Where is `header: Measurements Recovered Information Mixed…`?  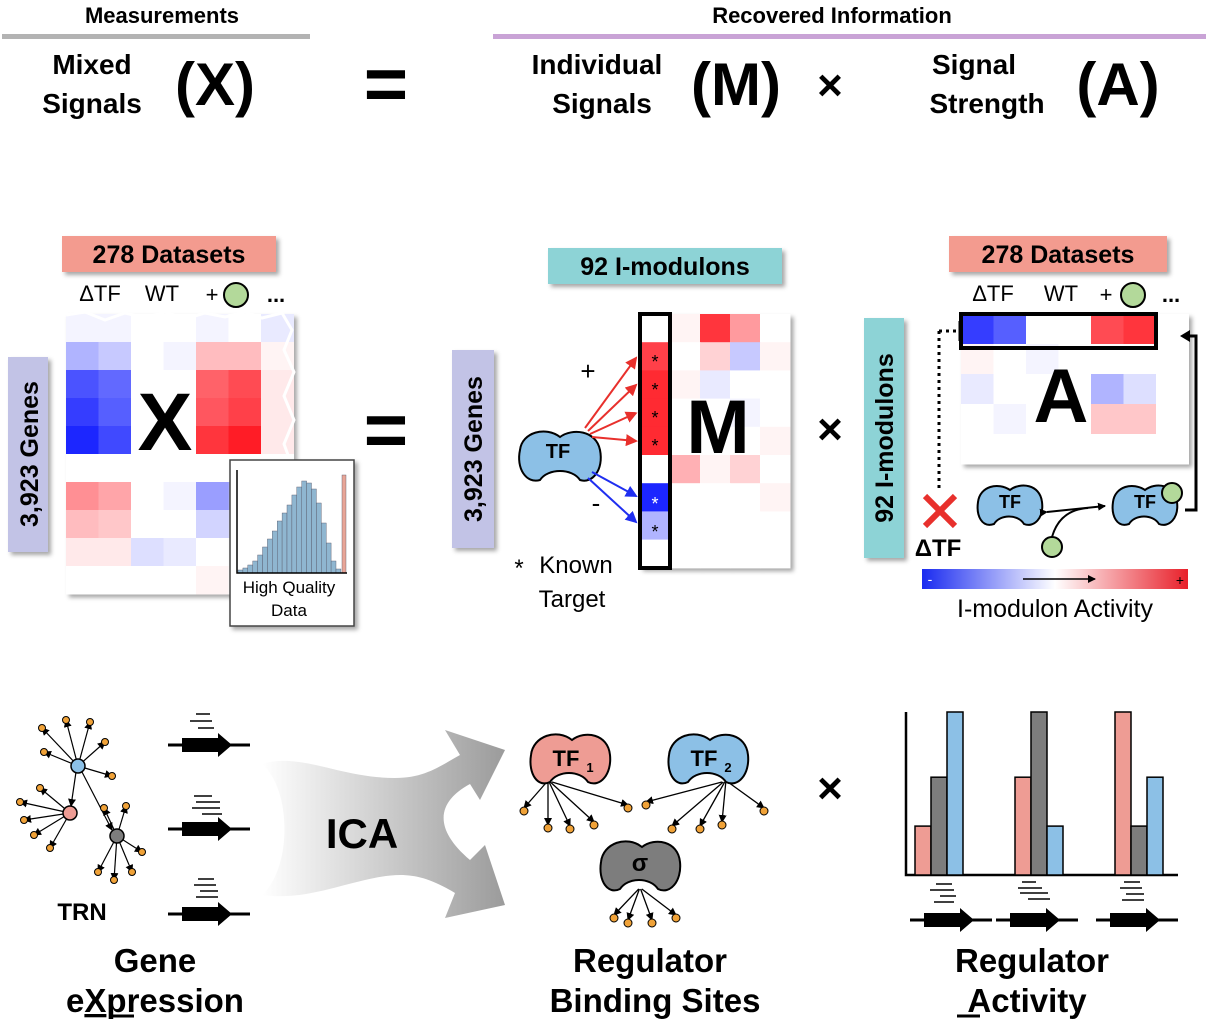
header: Measurements Recovered Information Mixed… is located at coordinates (604, 65).